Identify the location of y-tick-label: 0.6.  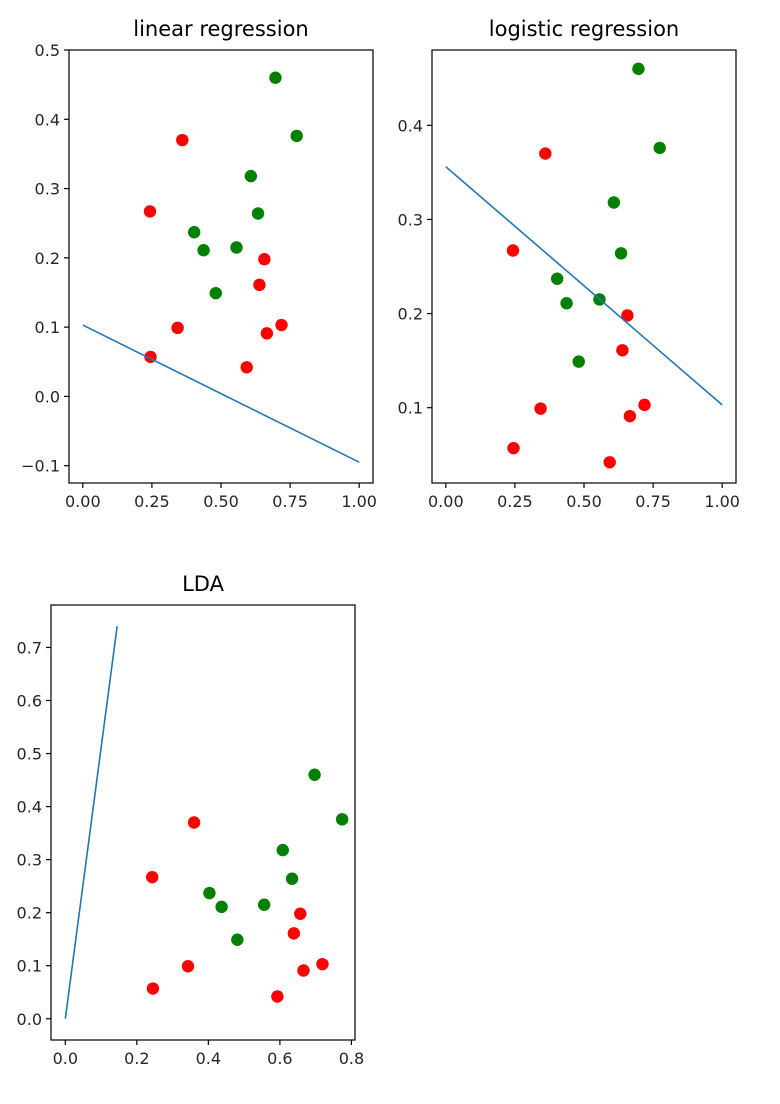
(29, 700).